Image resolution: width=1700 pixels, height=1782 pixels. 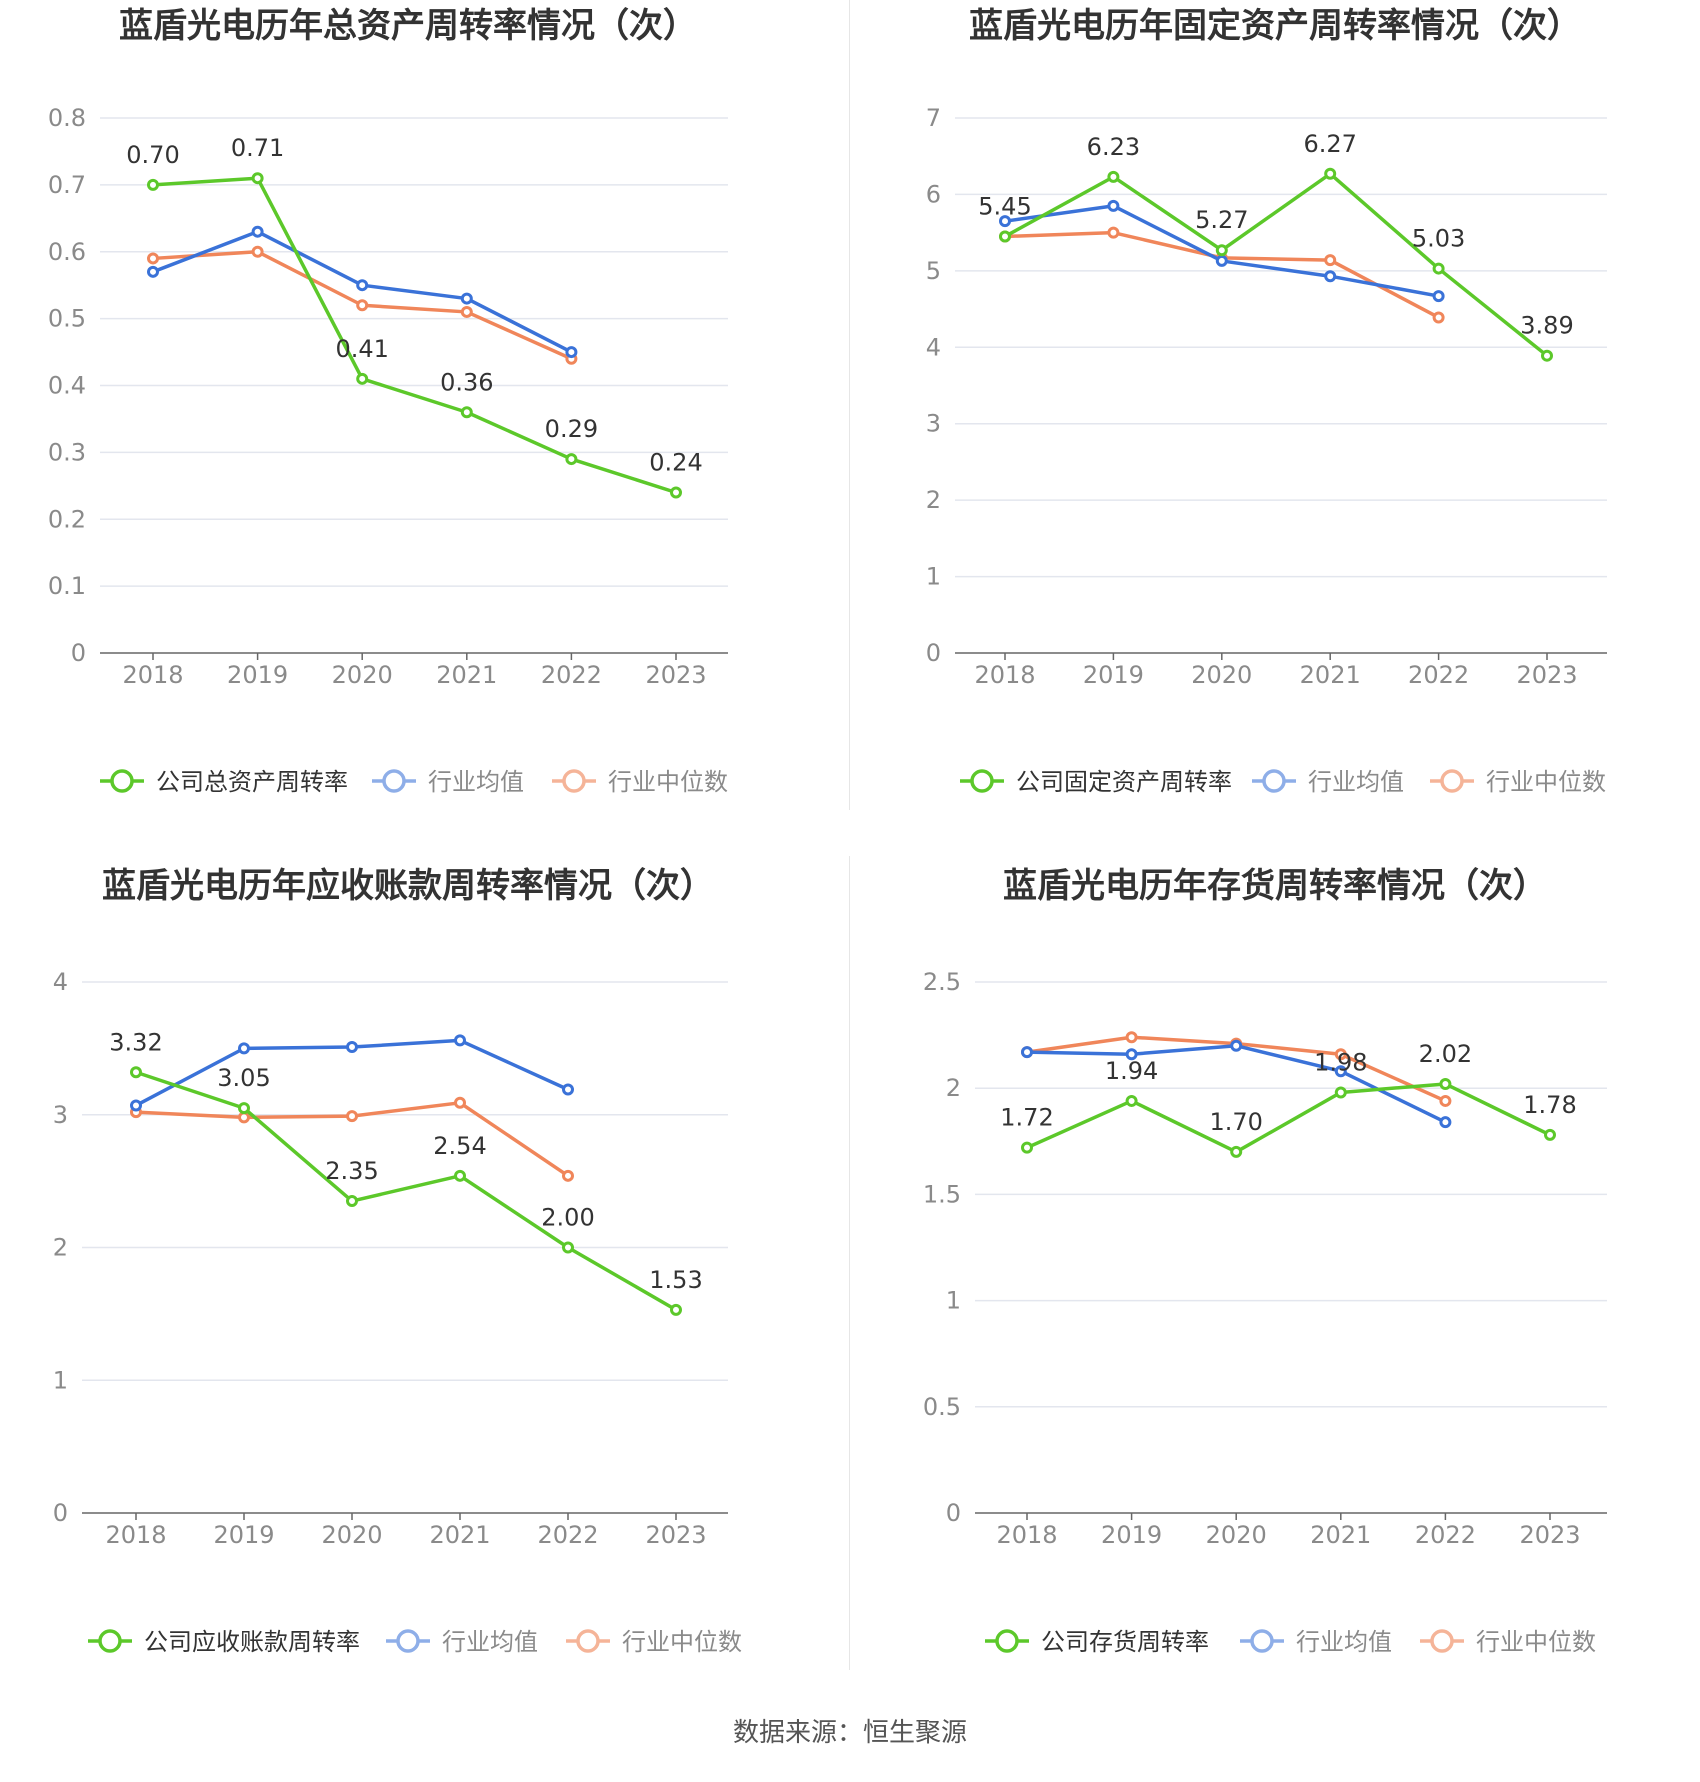 I want to click on data-label: 1.70, so click(x=1235, y=1122).